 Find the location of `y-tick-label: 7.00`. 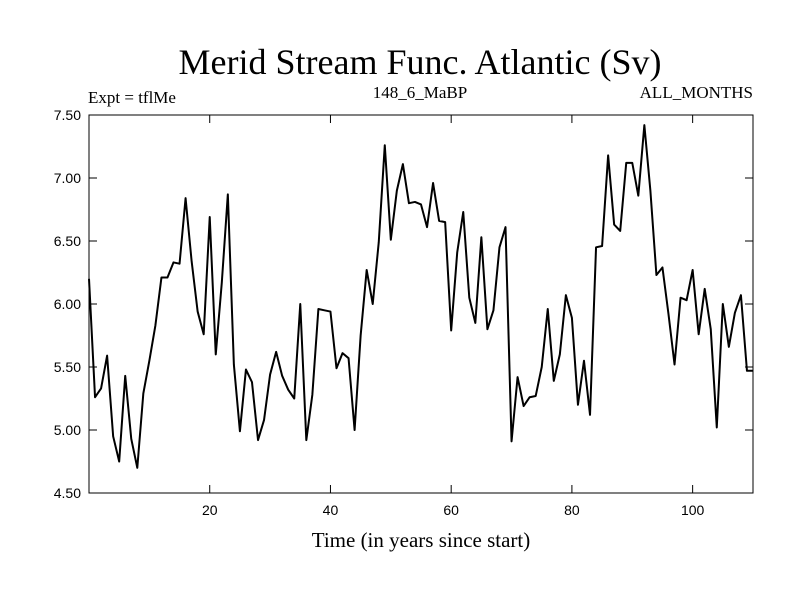

y-tick-label: 7.00 is located at coordinates (67, 178).